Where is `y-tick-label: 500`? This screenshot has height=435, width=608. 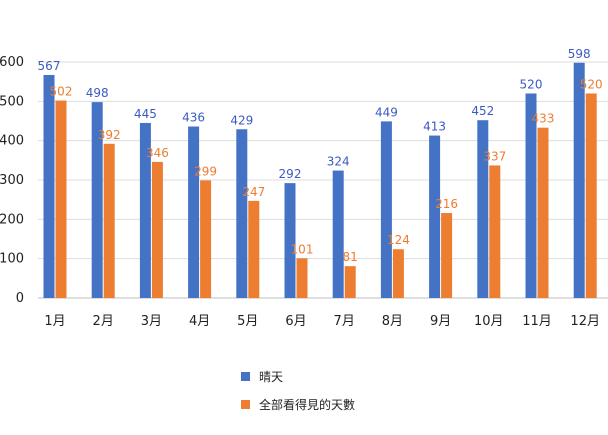
y-tick-label: 500 is located at coordinates (12, 101).